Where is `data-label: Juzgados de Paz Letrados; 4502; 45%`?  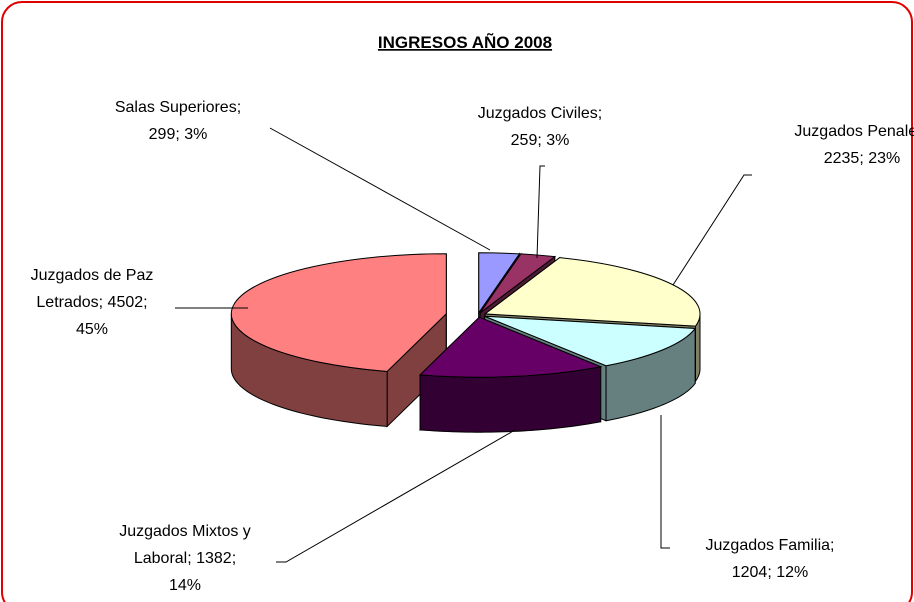 data-label: Juzgados de Paz Letrados; 4502; 45% is located at coordinates (92, 302).